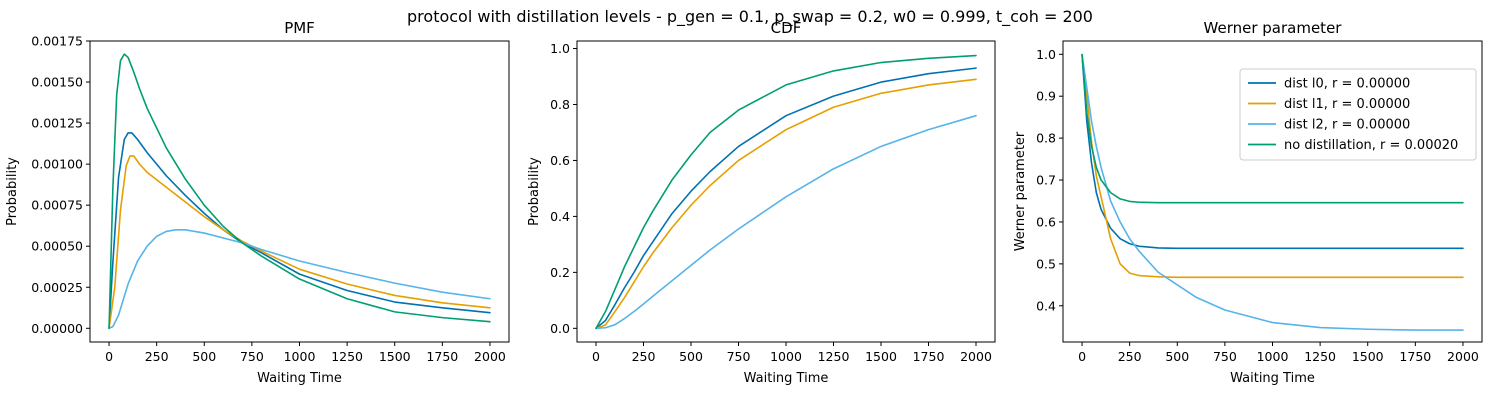 The image size is (1500, 400). What do you see at coordinates (560, 328) in the screenshot?
I see `y-tick-label: 0.0` at bounding box center [560, 328].